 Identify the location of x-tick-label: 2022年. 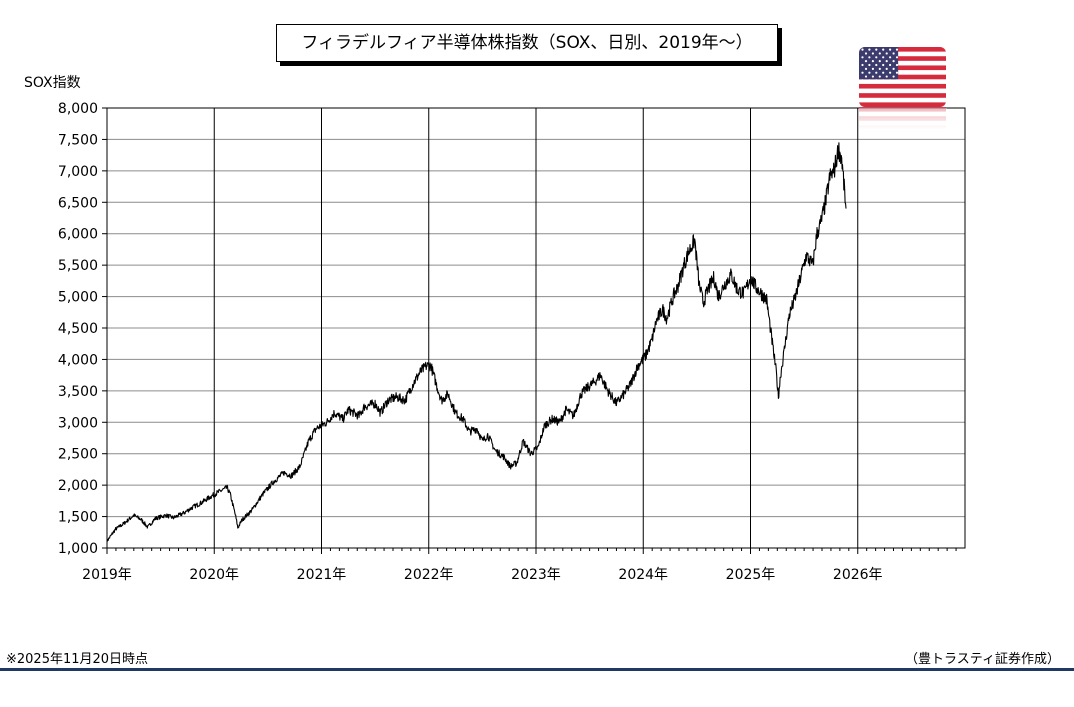
(429, 575).